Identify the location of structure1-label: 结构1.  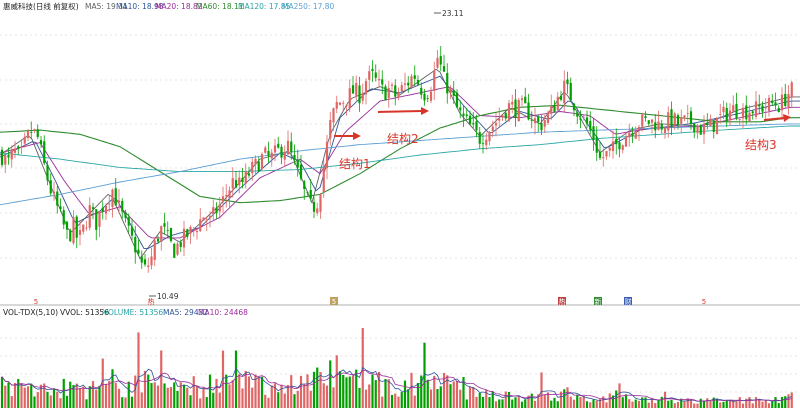
(355, 163).